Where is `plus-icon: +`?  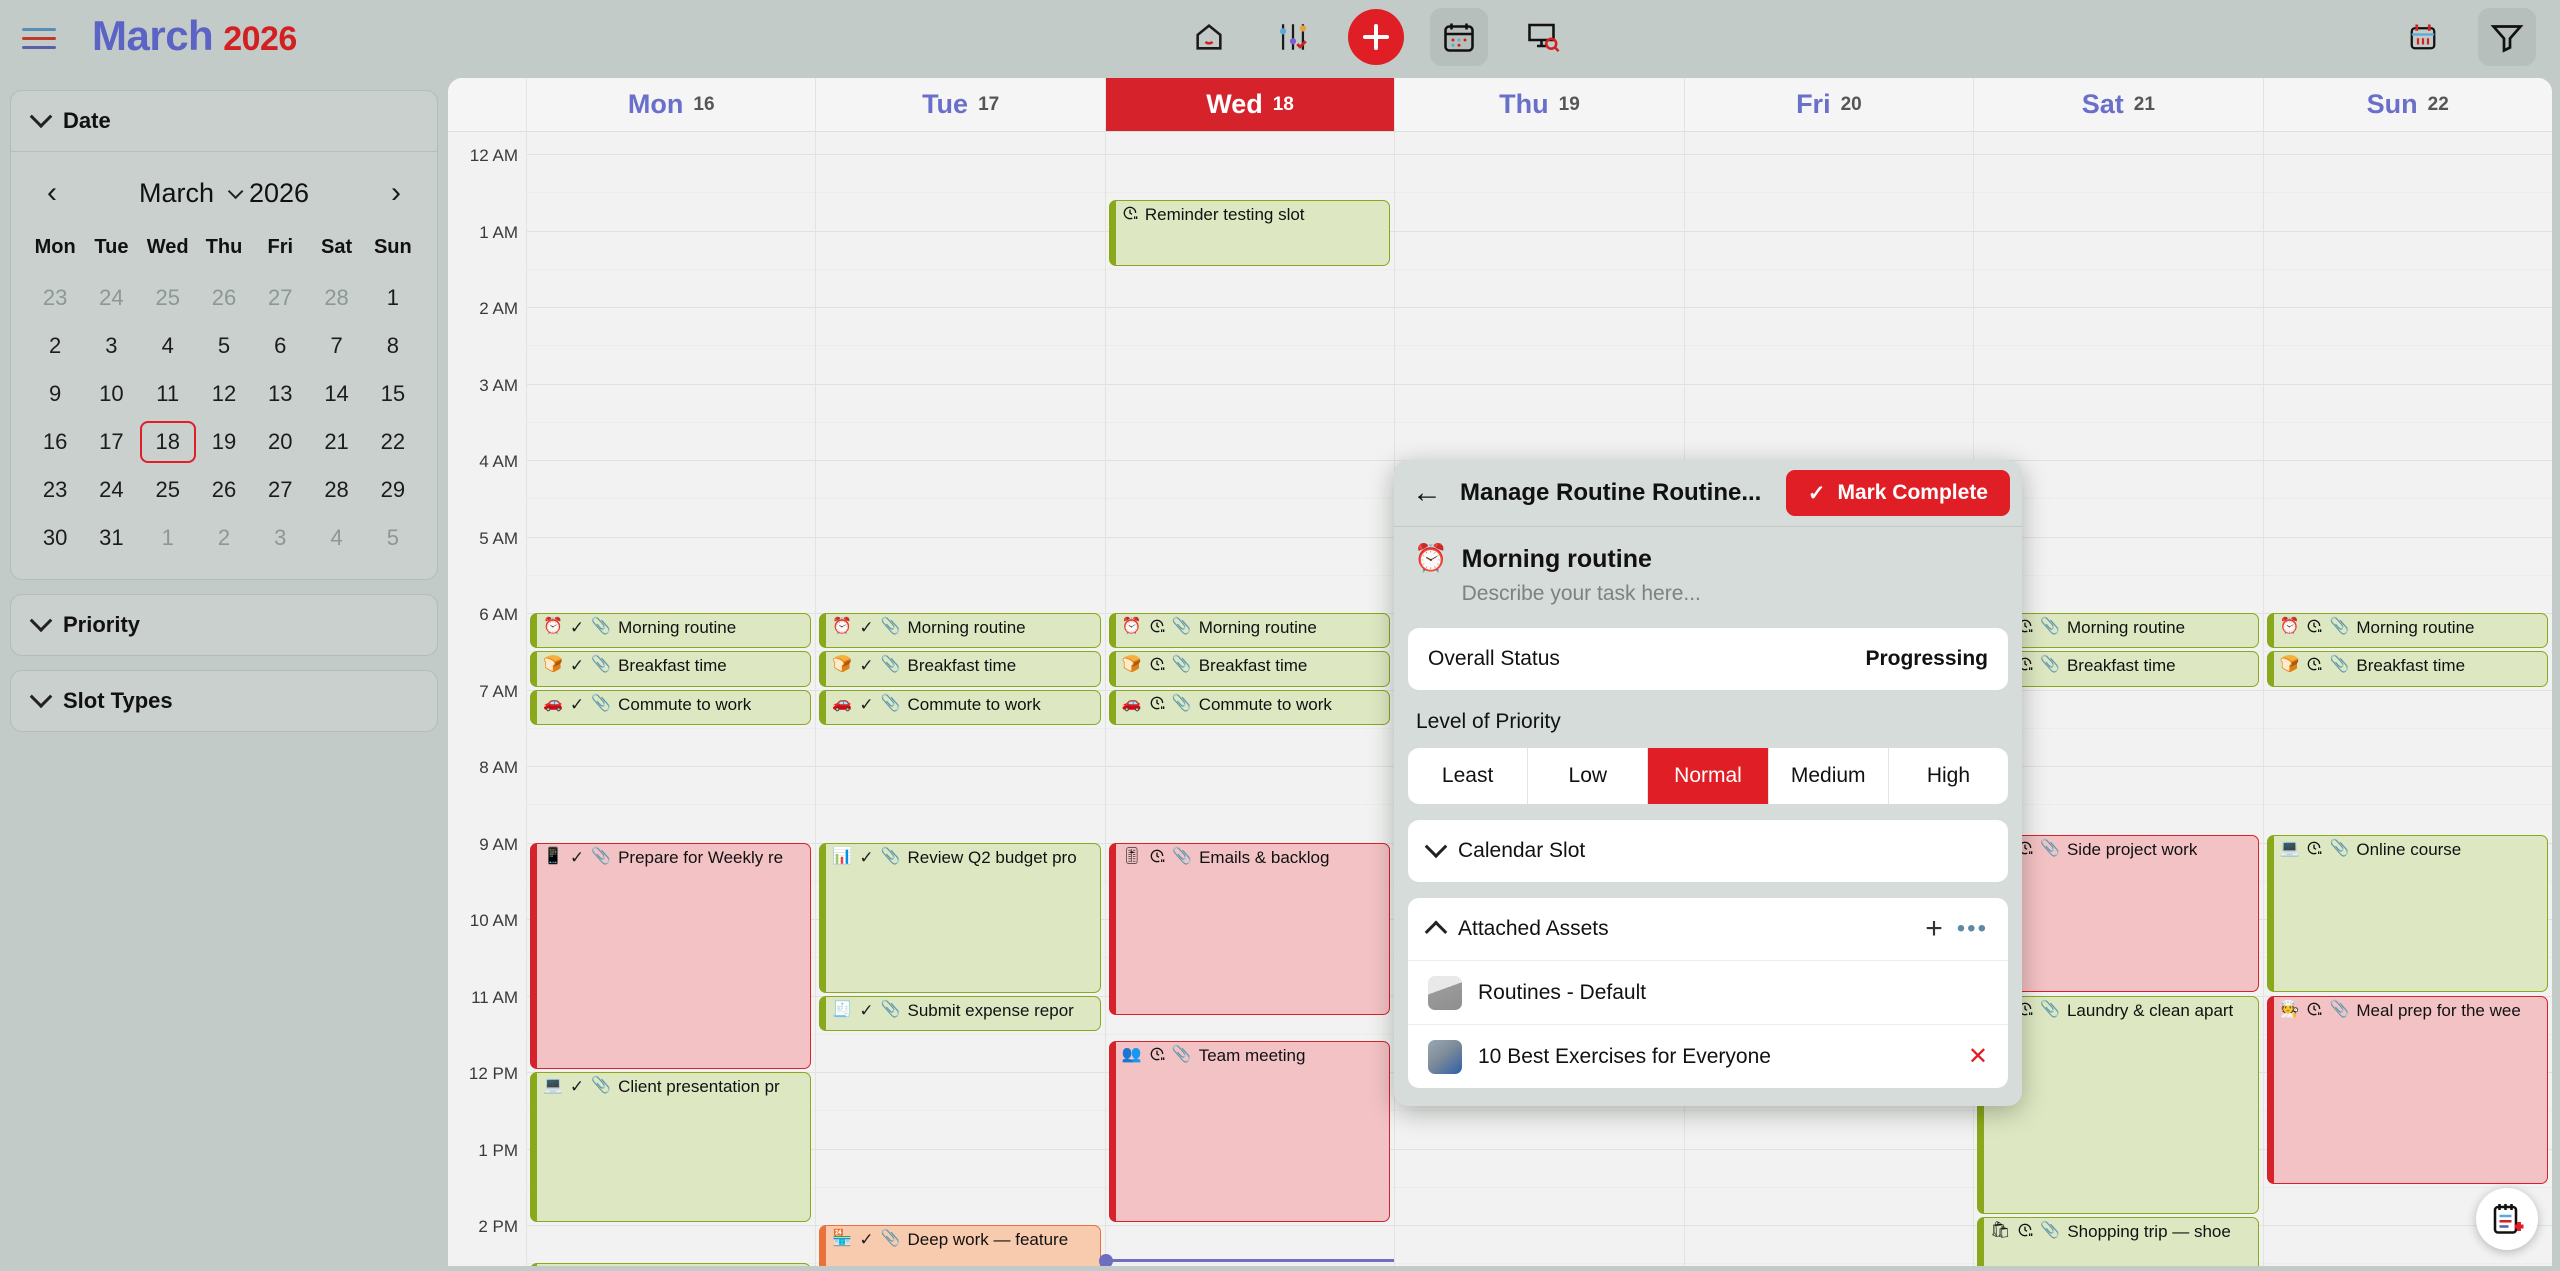 plus-icon: + is located at coordinates (1934, 928).